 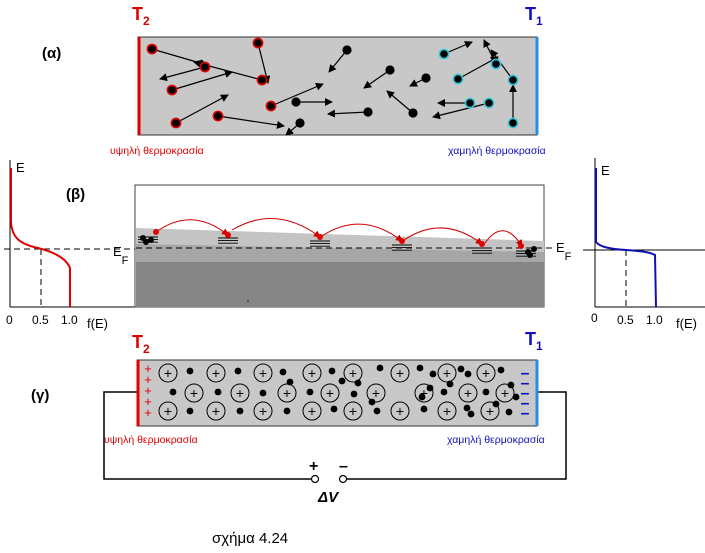 What do you see at coordinates (644, 244) in the screenshot?
I see `fermi-graph-cold: E 0 0.5 1.0 f(E)` at bounding box center [644, 244].